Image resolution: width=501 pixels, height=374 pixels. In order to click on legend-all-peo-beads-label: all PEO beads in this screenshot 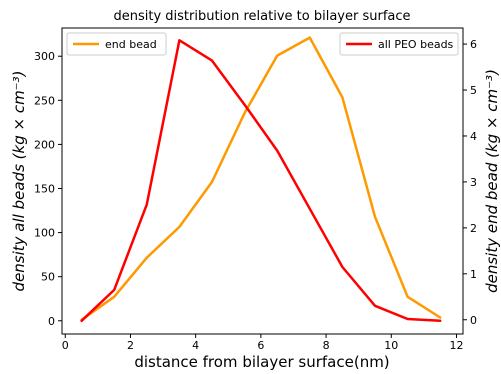, I will do `click(416, 44)`.